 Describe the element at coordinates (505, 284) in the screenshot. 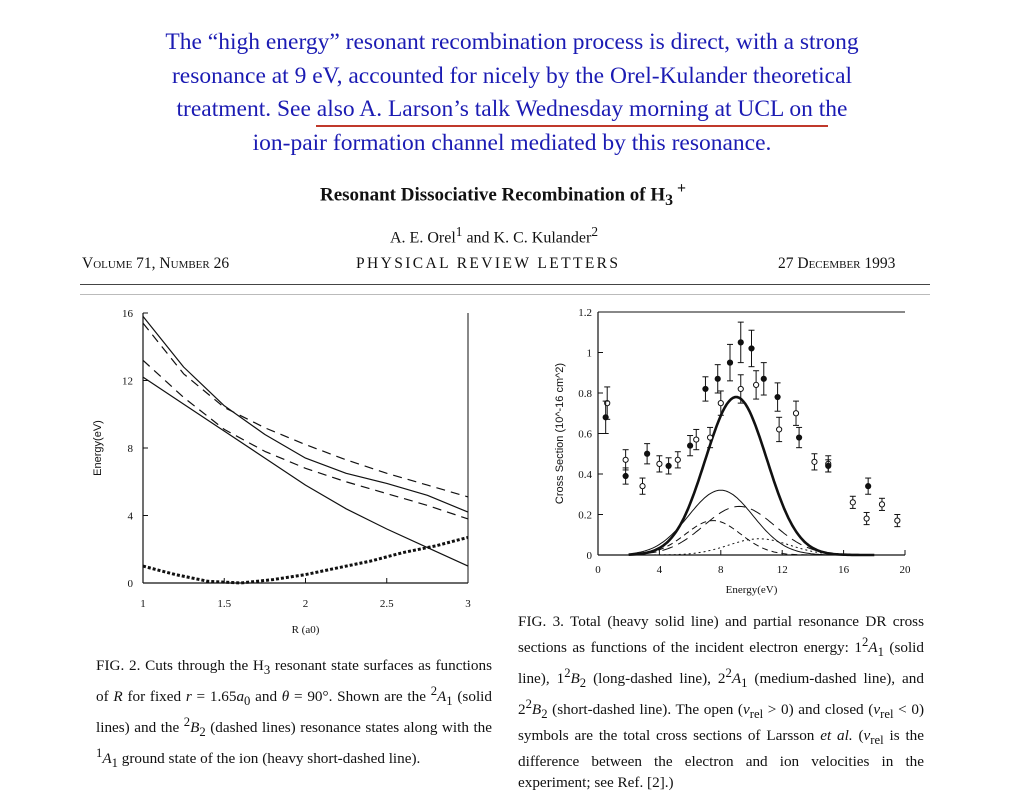

I see `header-rule` at that location.